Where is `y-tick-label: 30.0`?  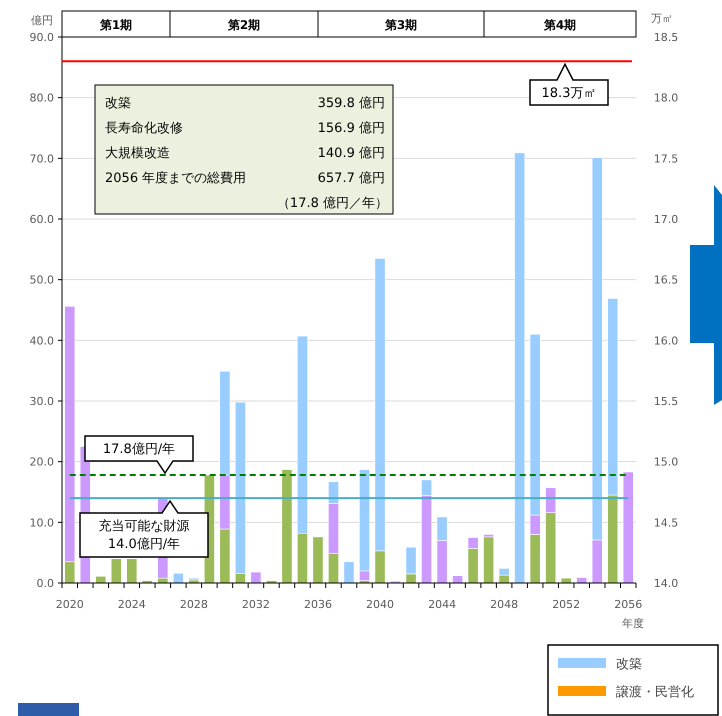
y-tick-label: 30.0 is located at coordinates (42, 401).